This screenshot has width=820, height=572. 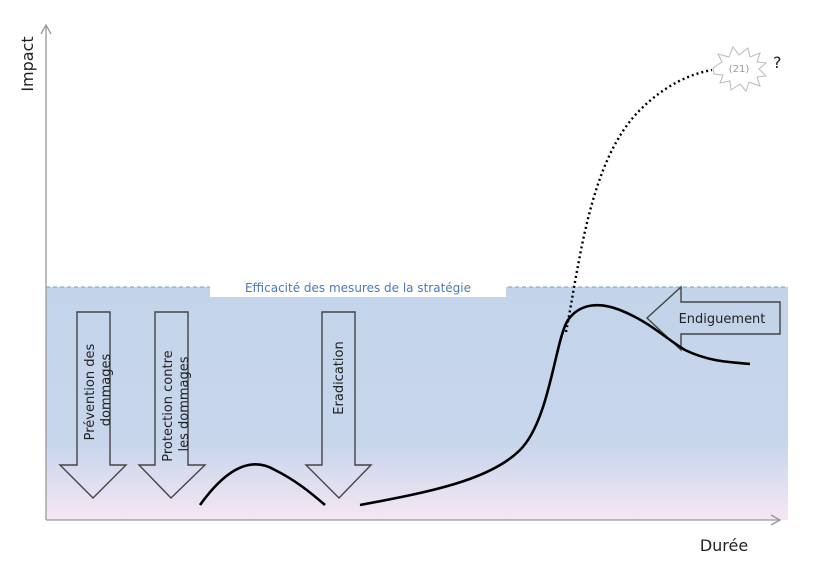 What do you see at coordinates (638, 200) in the screenshot?
I see `uncontrolled-impact-curve` at bounding box center [638, 200].